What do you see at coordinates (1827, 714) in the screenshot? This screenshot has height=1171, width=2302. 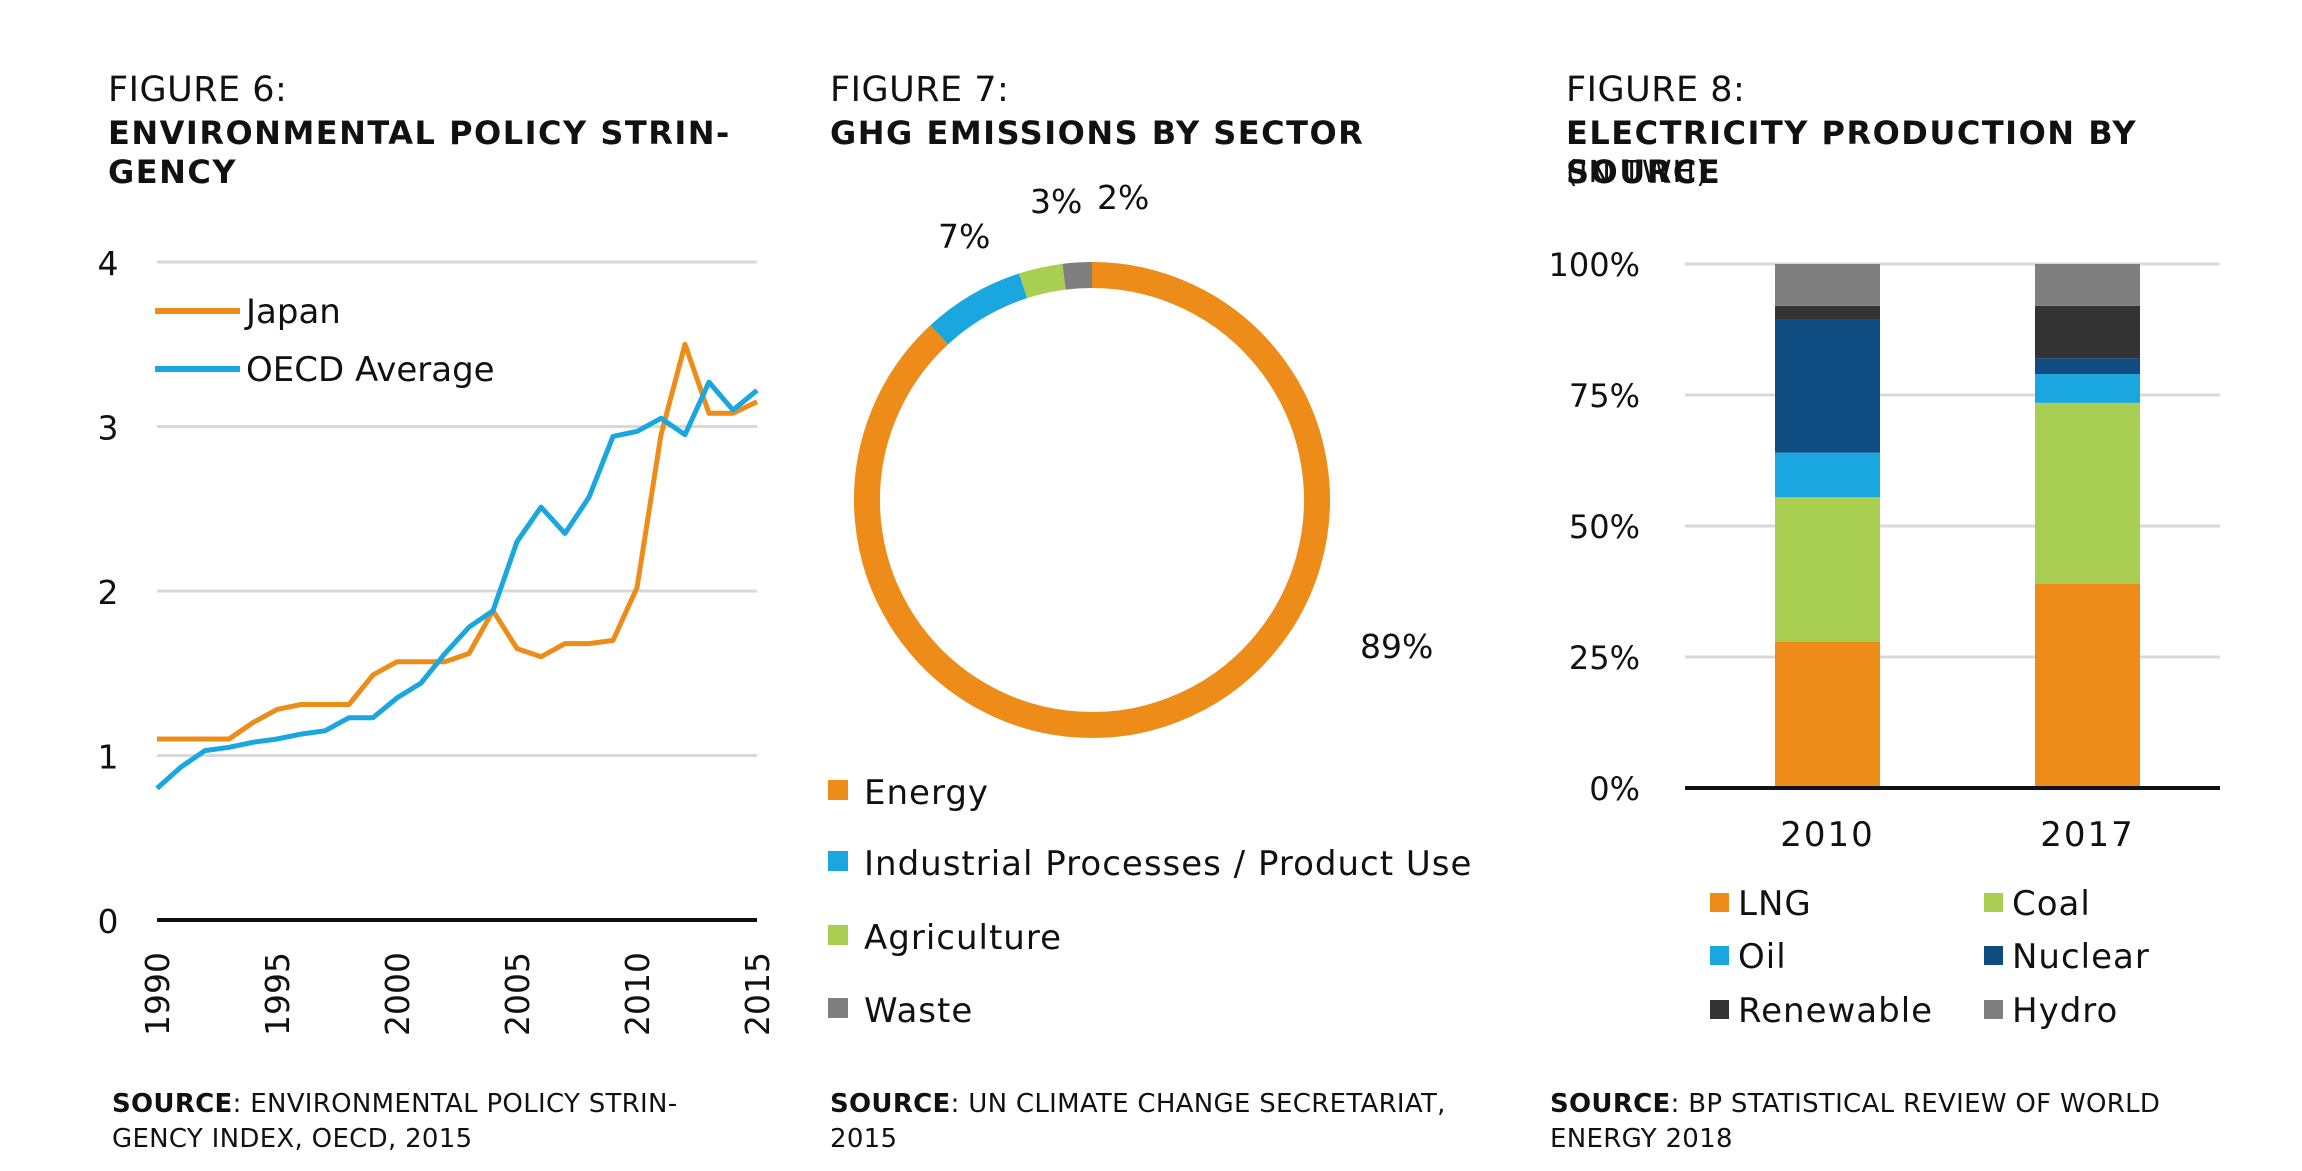 I see `bar-2010-lng` at bounding box center [1827, 714].